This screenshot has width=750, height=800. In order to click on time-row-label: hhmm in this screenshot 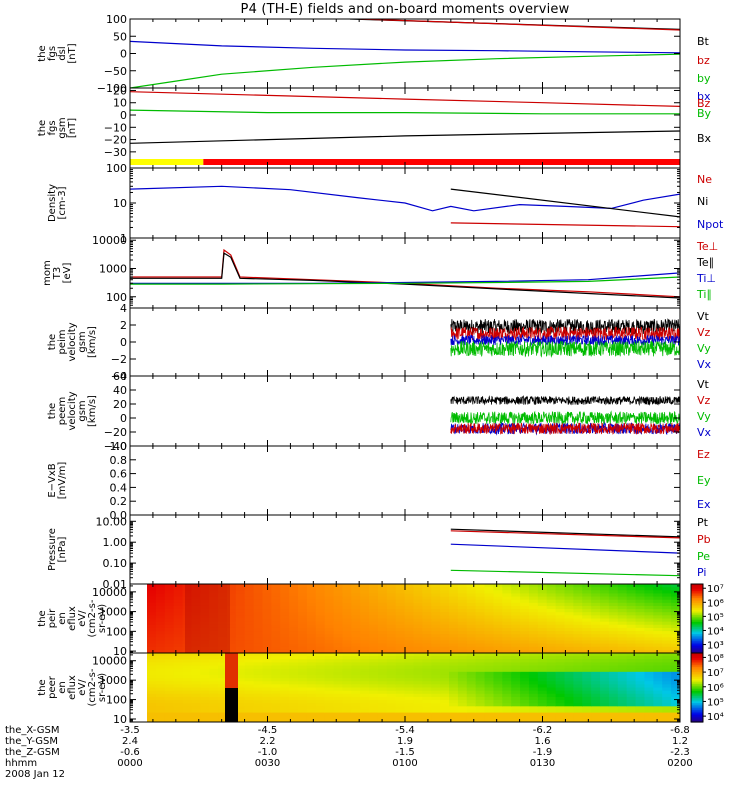, I will do `click(21, 763)`.